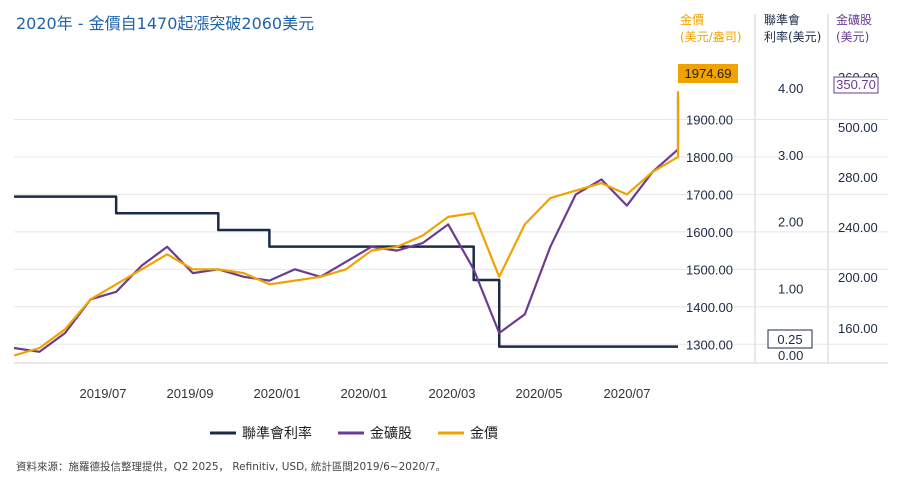 This screenshot has height=497, width=900. What do you see at coordinates (858, 227) in the screenshot?
I see `miners-tick-label: 240.00` at bounding box center [858, 227].